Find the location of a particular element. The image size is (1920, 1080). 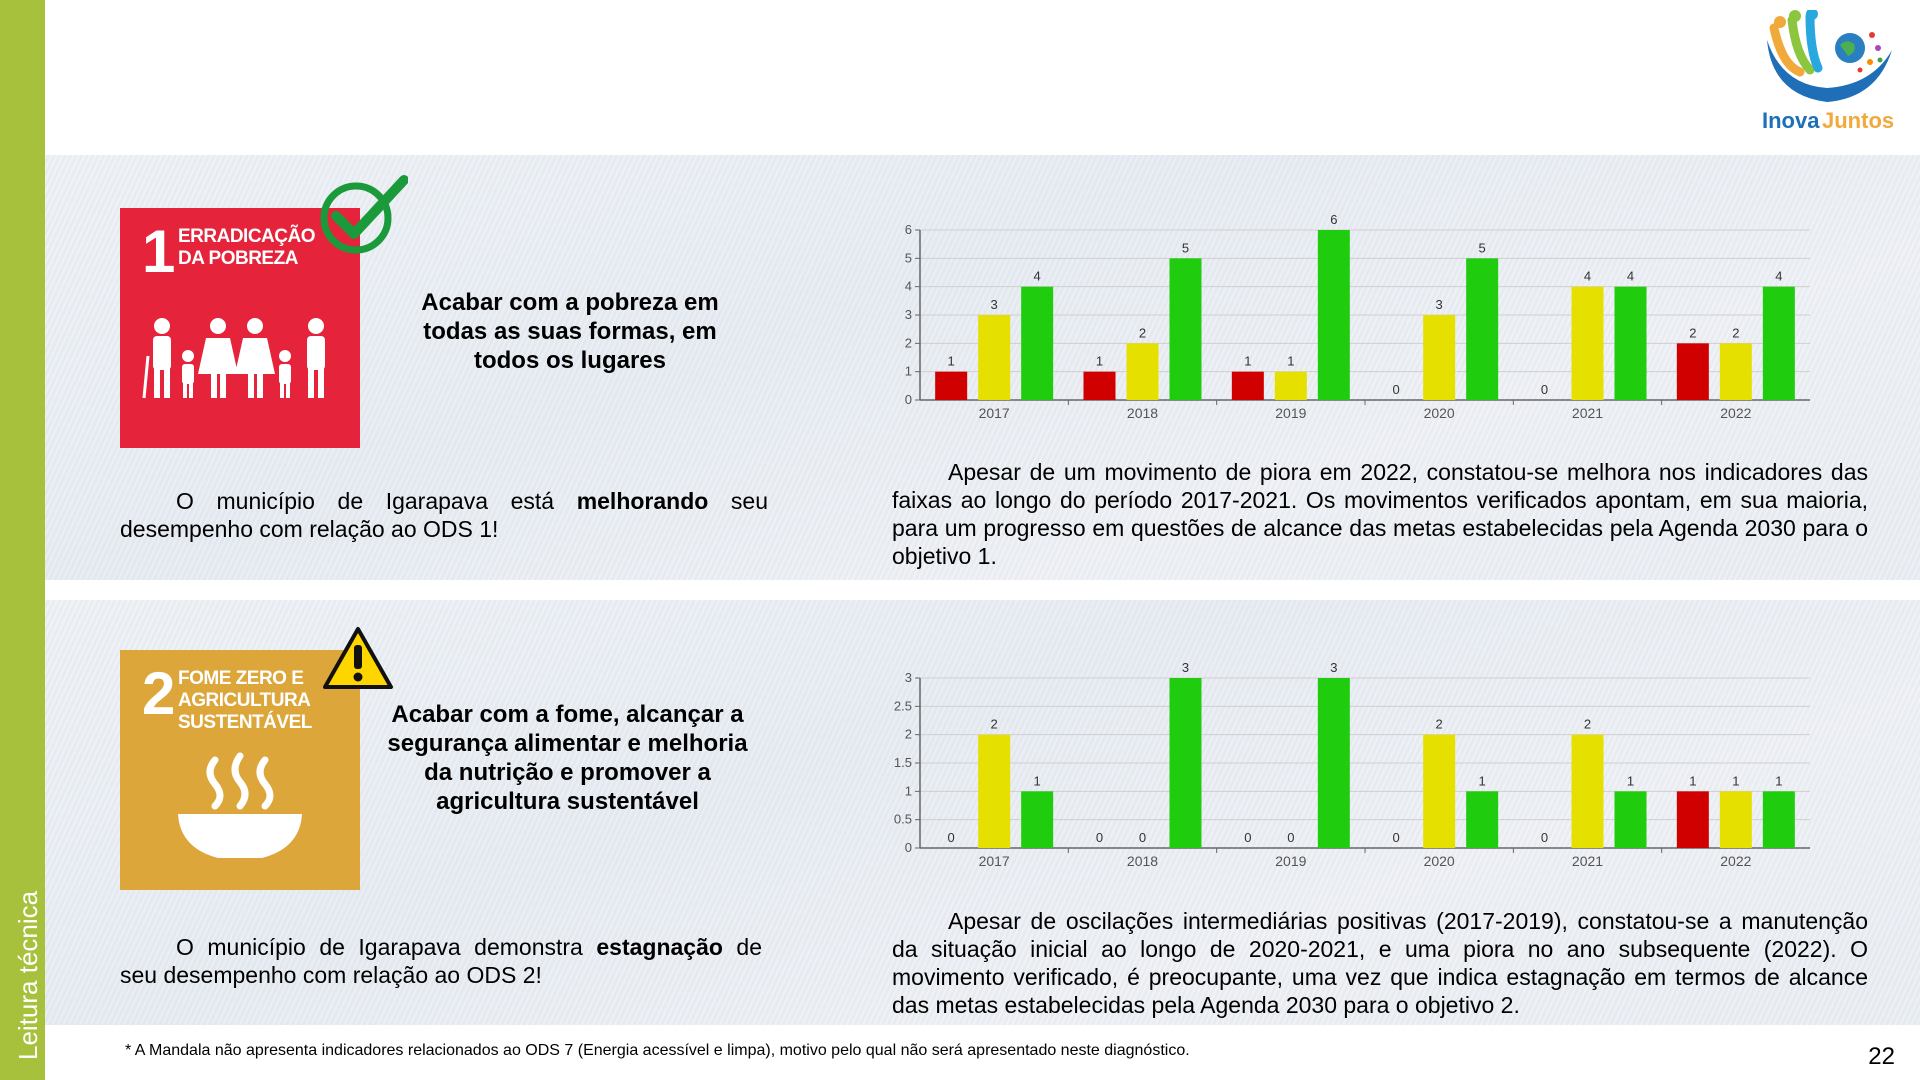

y-tick-label: 0.5 is located at coordinates (903, 819).